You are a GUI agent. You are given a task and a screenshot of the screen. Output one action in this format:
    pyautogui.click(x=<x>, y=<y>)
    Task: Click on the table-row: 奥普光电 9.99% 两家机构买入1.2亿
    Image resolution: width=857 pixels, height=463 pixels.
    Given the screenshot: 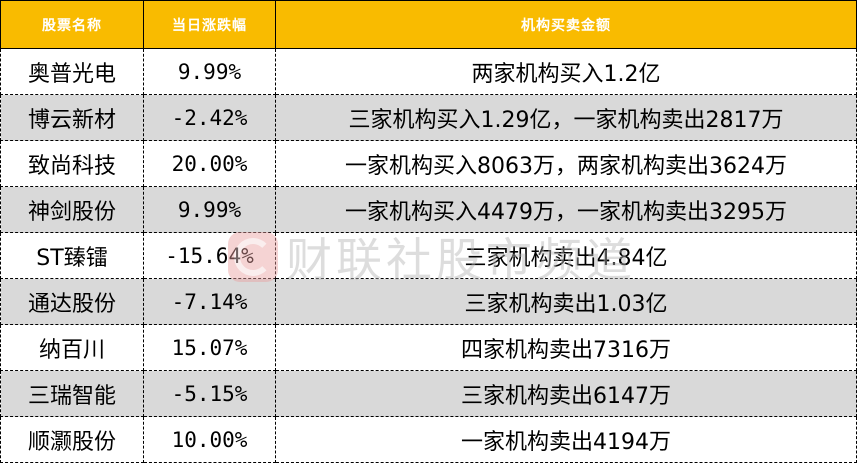 What is the action you would take?
    pyautogui.click(x=428, y=71)
    